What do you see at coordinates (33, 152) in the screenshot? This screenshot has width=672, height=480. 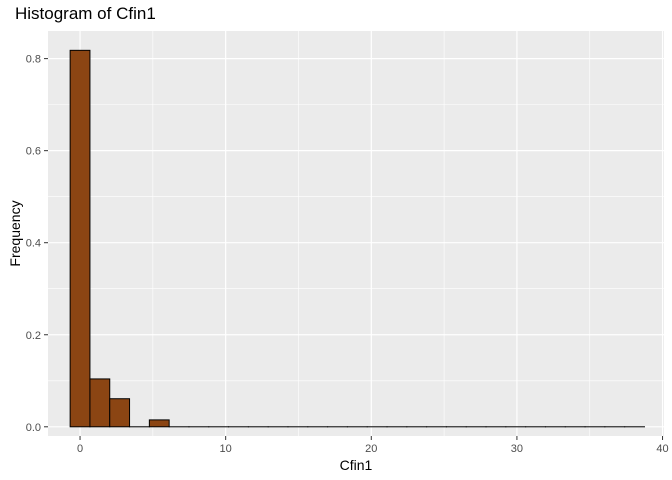 I see `y-tick-label: 0.6` at bounding box center [33, 152].